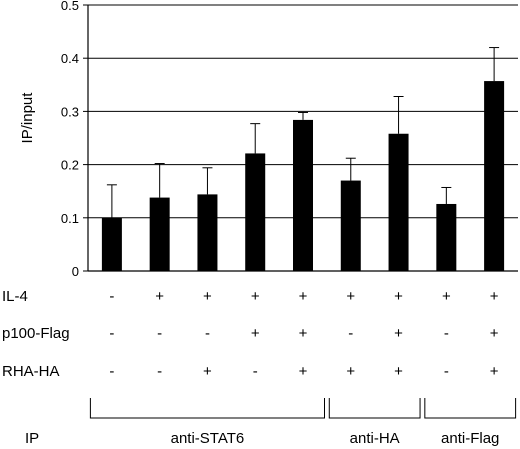  What do you see at coordinates (70, 58) in the screenshot?
I see `y-tick-label: 0.4` at bounding box center [70, 58].